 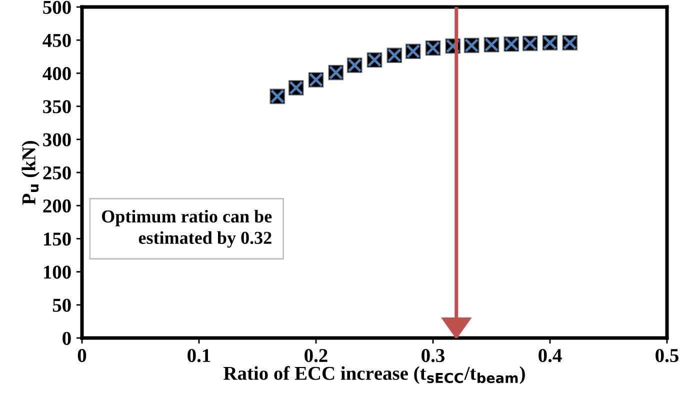 What do you see at coordinates (57, 107) in the screenshot?
I see `y-tick-label: 350` at bounding box center [57, 107].